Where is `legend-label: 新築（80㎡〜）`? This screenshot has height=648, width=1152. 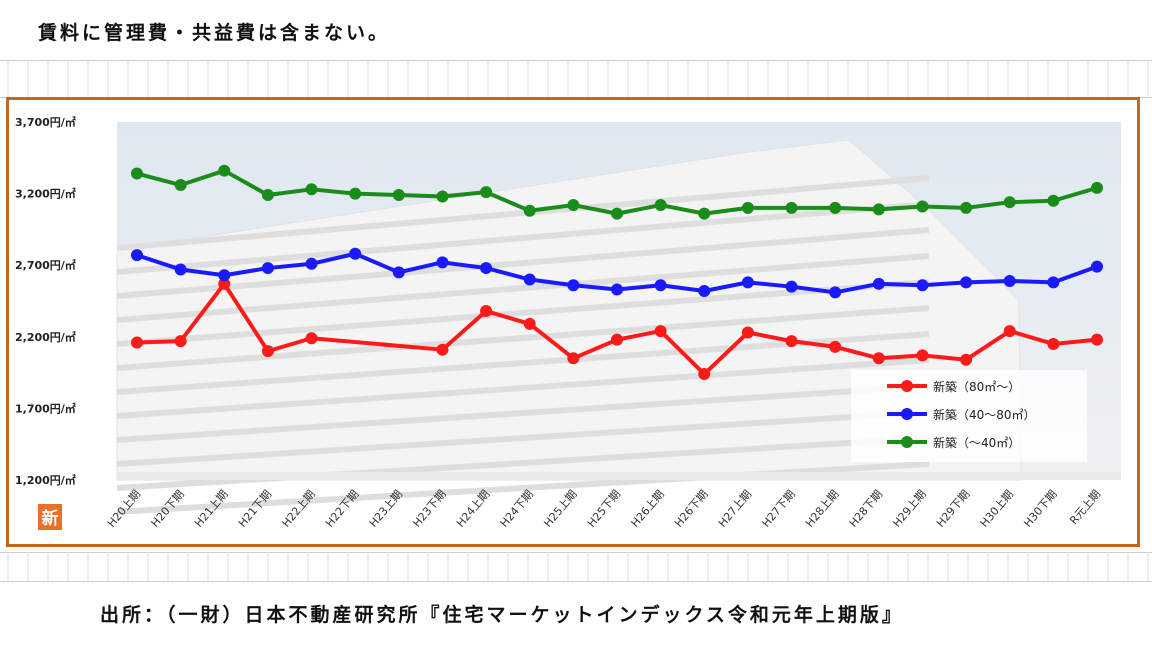
legend-label: 新築（80㎡〜） is located at coordinates (976, 386).